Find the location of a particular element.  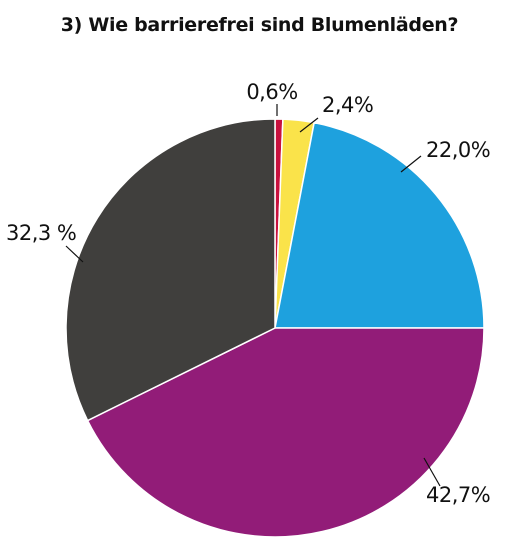

slice-label: 2,4% is located at coordinates (347, 105).